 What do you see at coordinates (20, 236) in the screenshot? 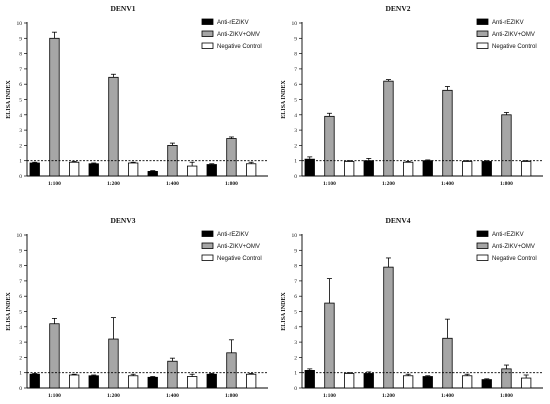
I see `y-tick-label: 10` at bounding box center [20, 236].